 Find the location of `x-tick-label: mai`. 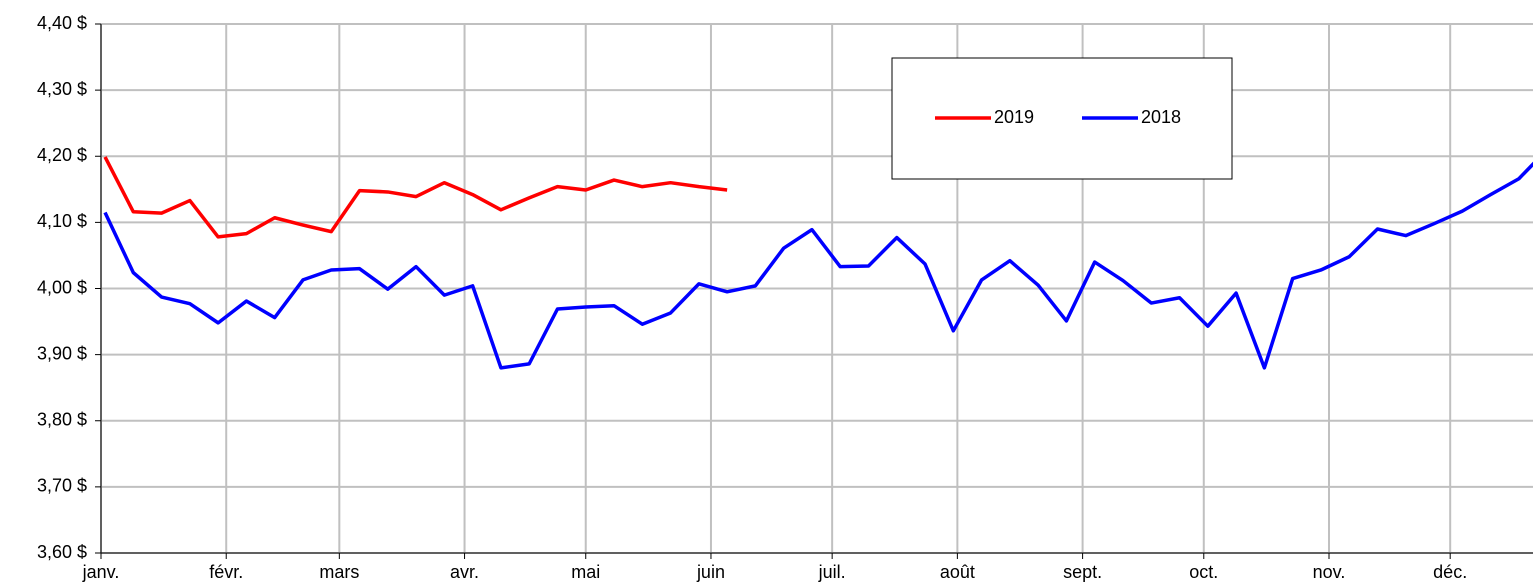

x-tick-label: mai is located at coordinates (585, 572).